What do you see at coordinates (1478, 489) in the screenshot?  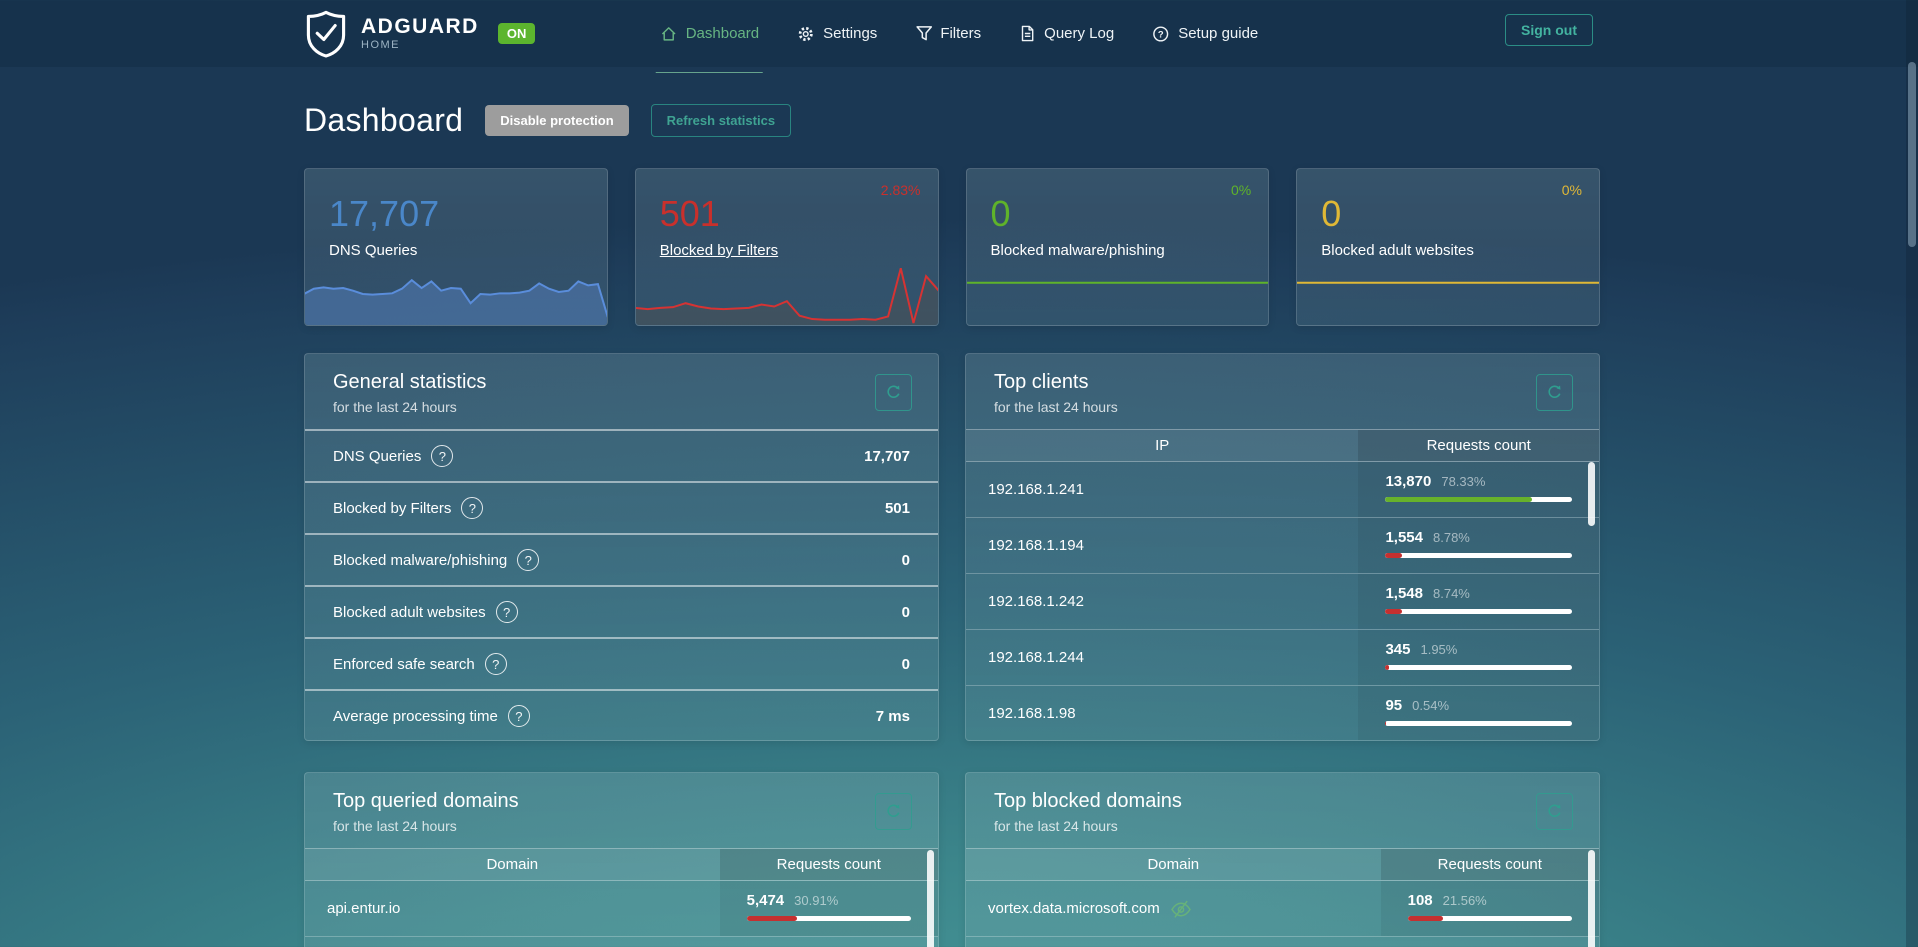 I see `requests-count-cell: 13,870 78.33%` at bounding box center [1478, 489].